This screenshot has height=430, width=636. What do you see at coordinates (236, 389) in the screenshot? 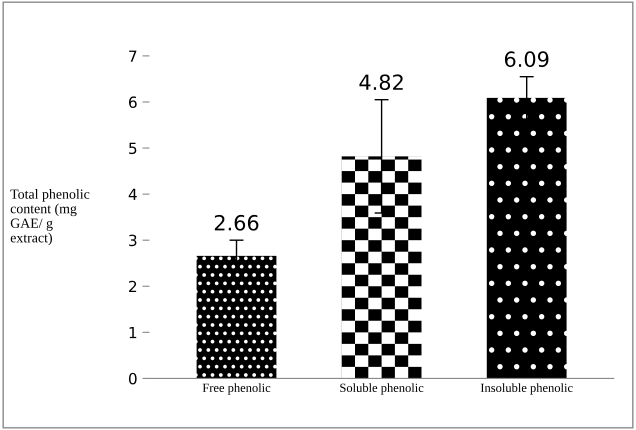
I see `x-tick-label: Free phenolic` at bounding box center [236, 389].